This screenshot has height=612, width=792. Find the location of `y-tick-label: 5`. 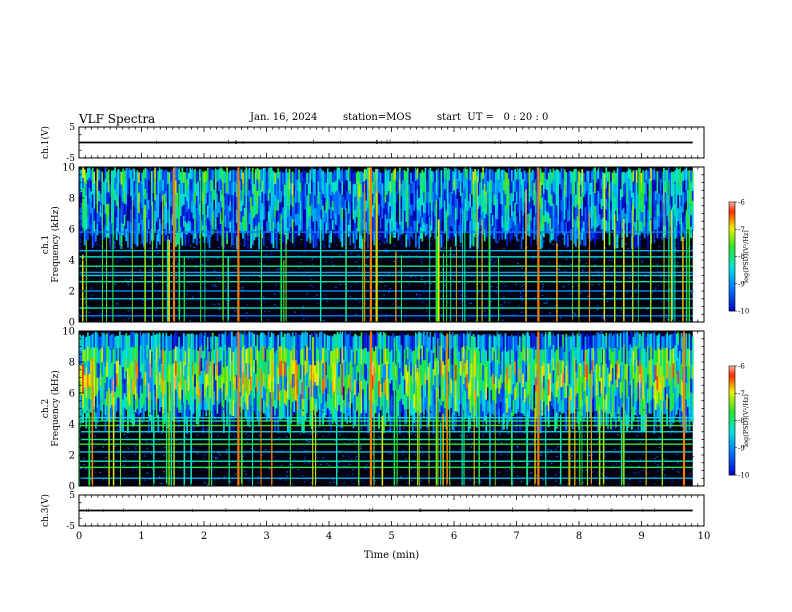

y-tick-label: 5 is located at coordinates (72, 496).